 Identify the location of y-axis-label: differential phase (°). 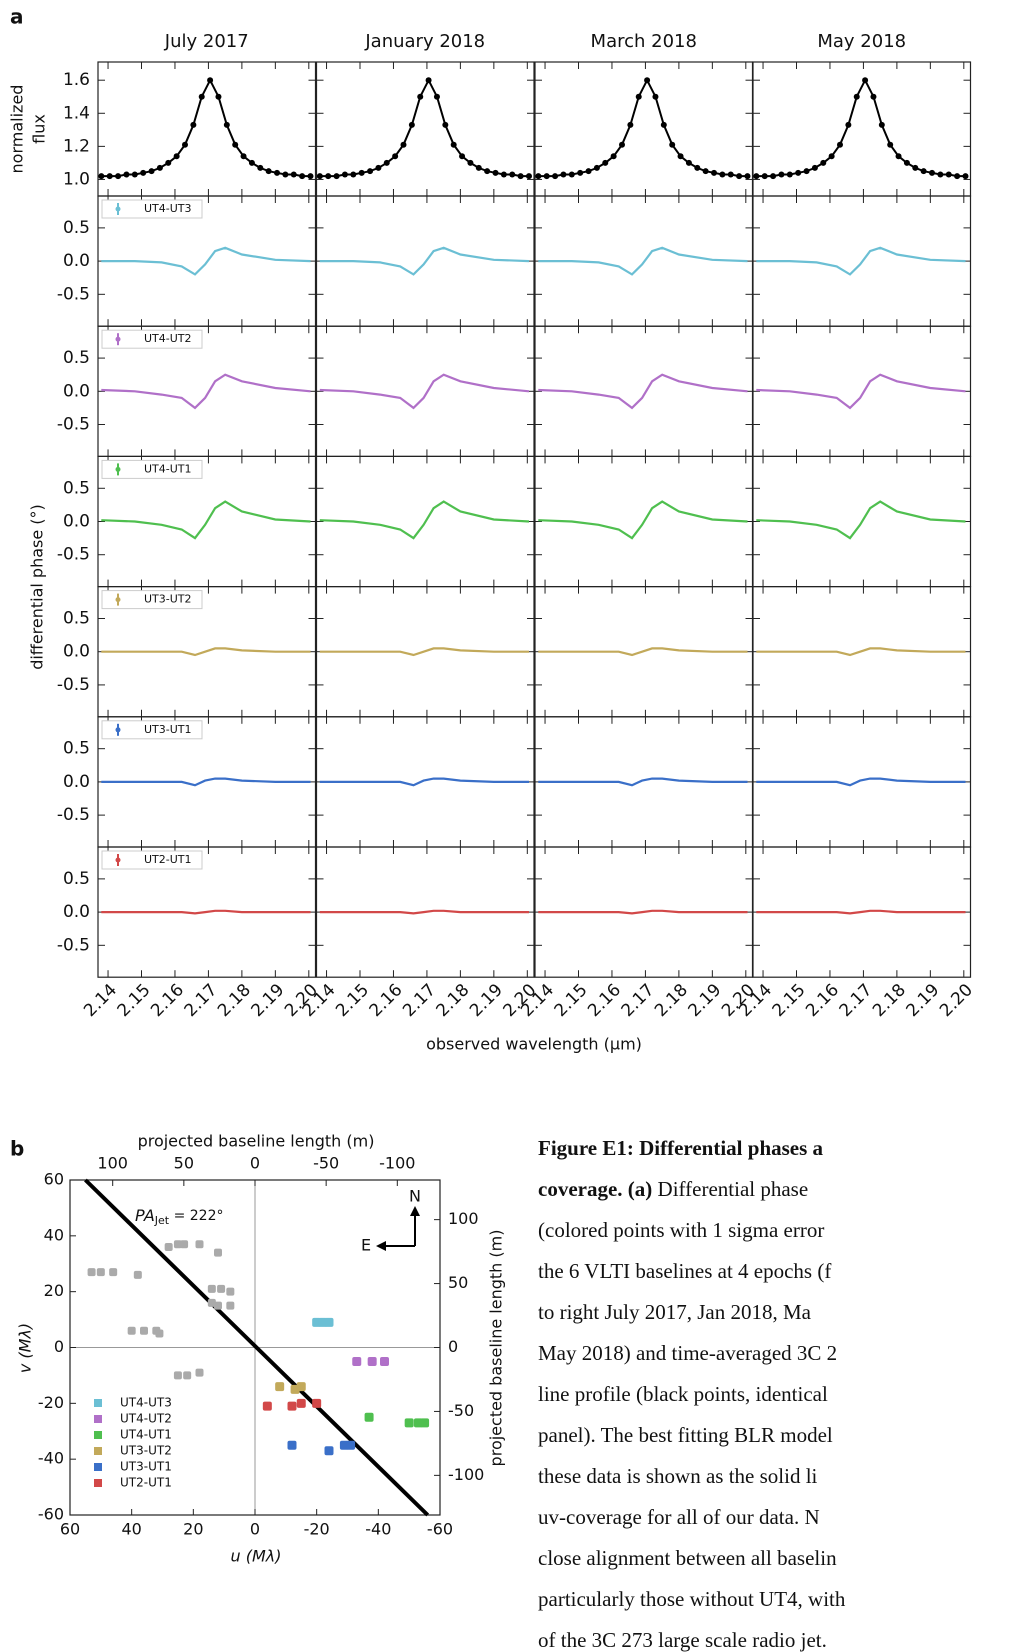
(37, 587).